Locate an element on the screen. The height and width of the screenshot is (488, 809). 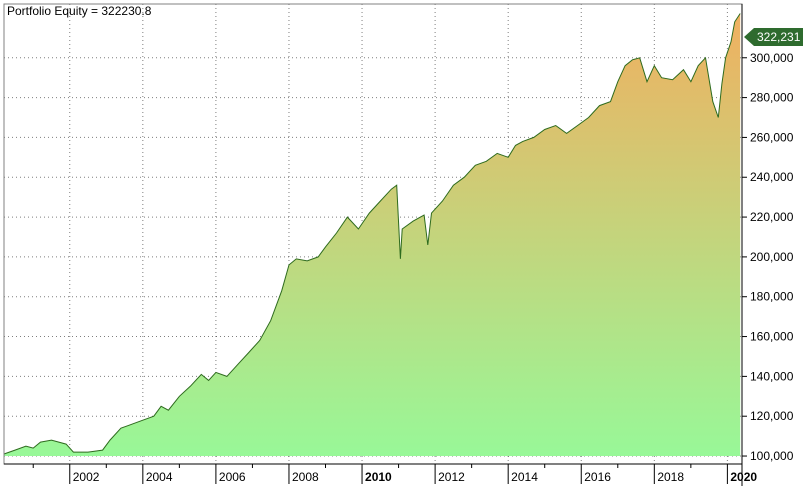
chart-title: Portfolio Equity = 322230.8 is located at coordinates (79, 11).